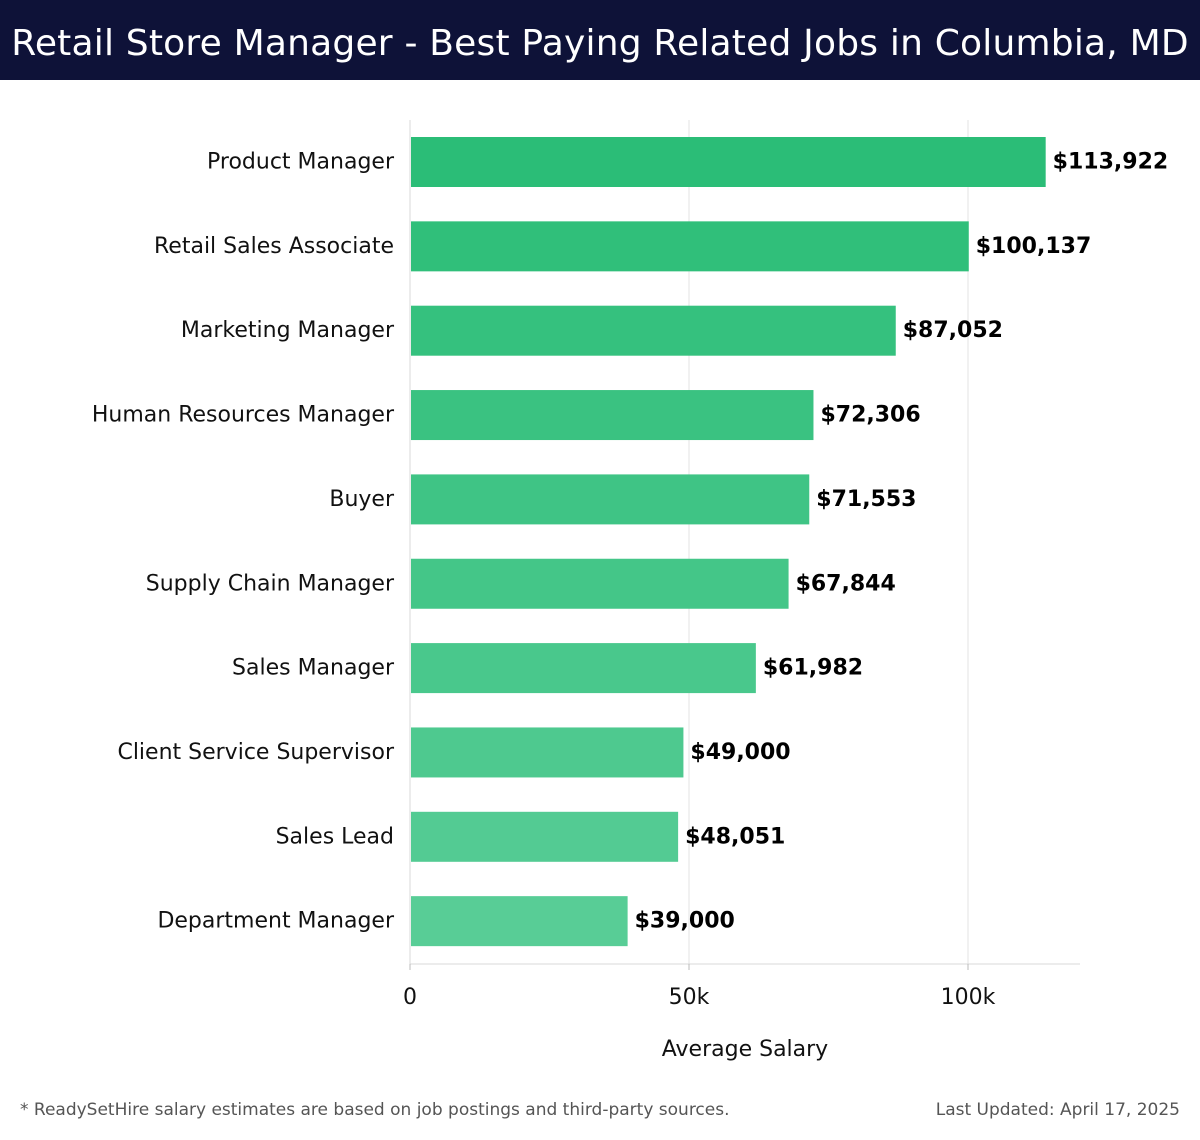 The image size is (1200, 1140). What do you see at coordinates (968, 997) in the screenshot?
I see `x-tick-label: 100k` at bounding box center [968, 997].